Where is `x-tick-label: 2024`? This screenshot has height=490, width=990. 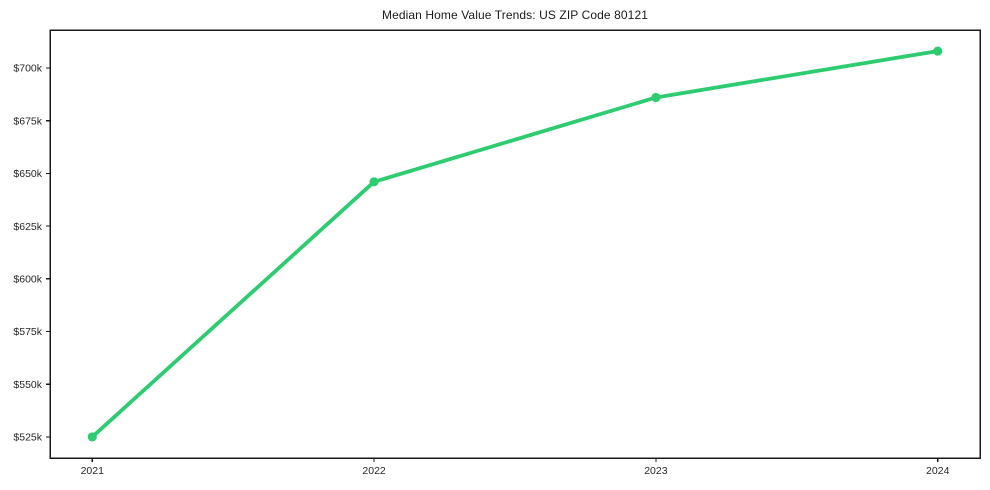
x-tick-label: 2024 is located at coordinates (938, 471).